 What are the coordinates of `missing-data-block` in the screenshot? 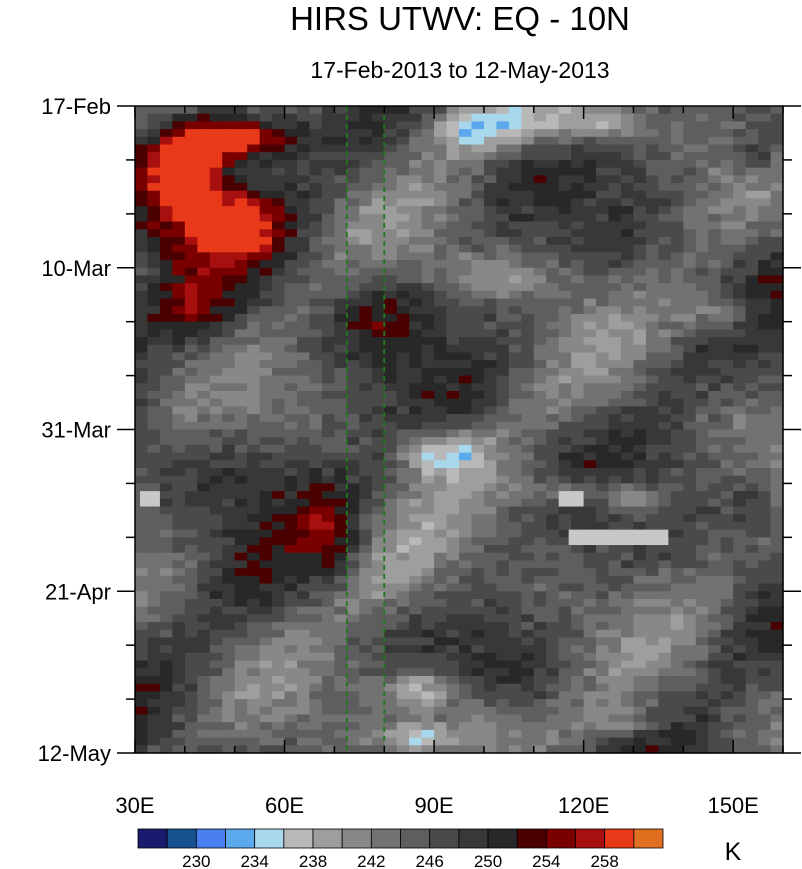 It's located at (571, 499).